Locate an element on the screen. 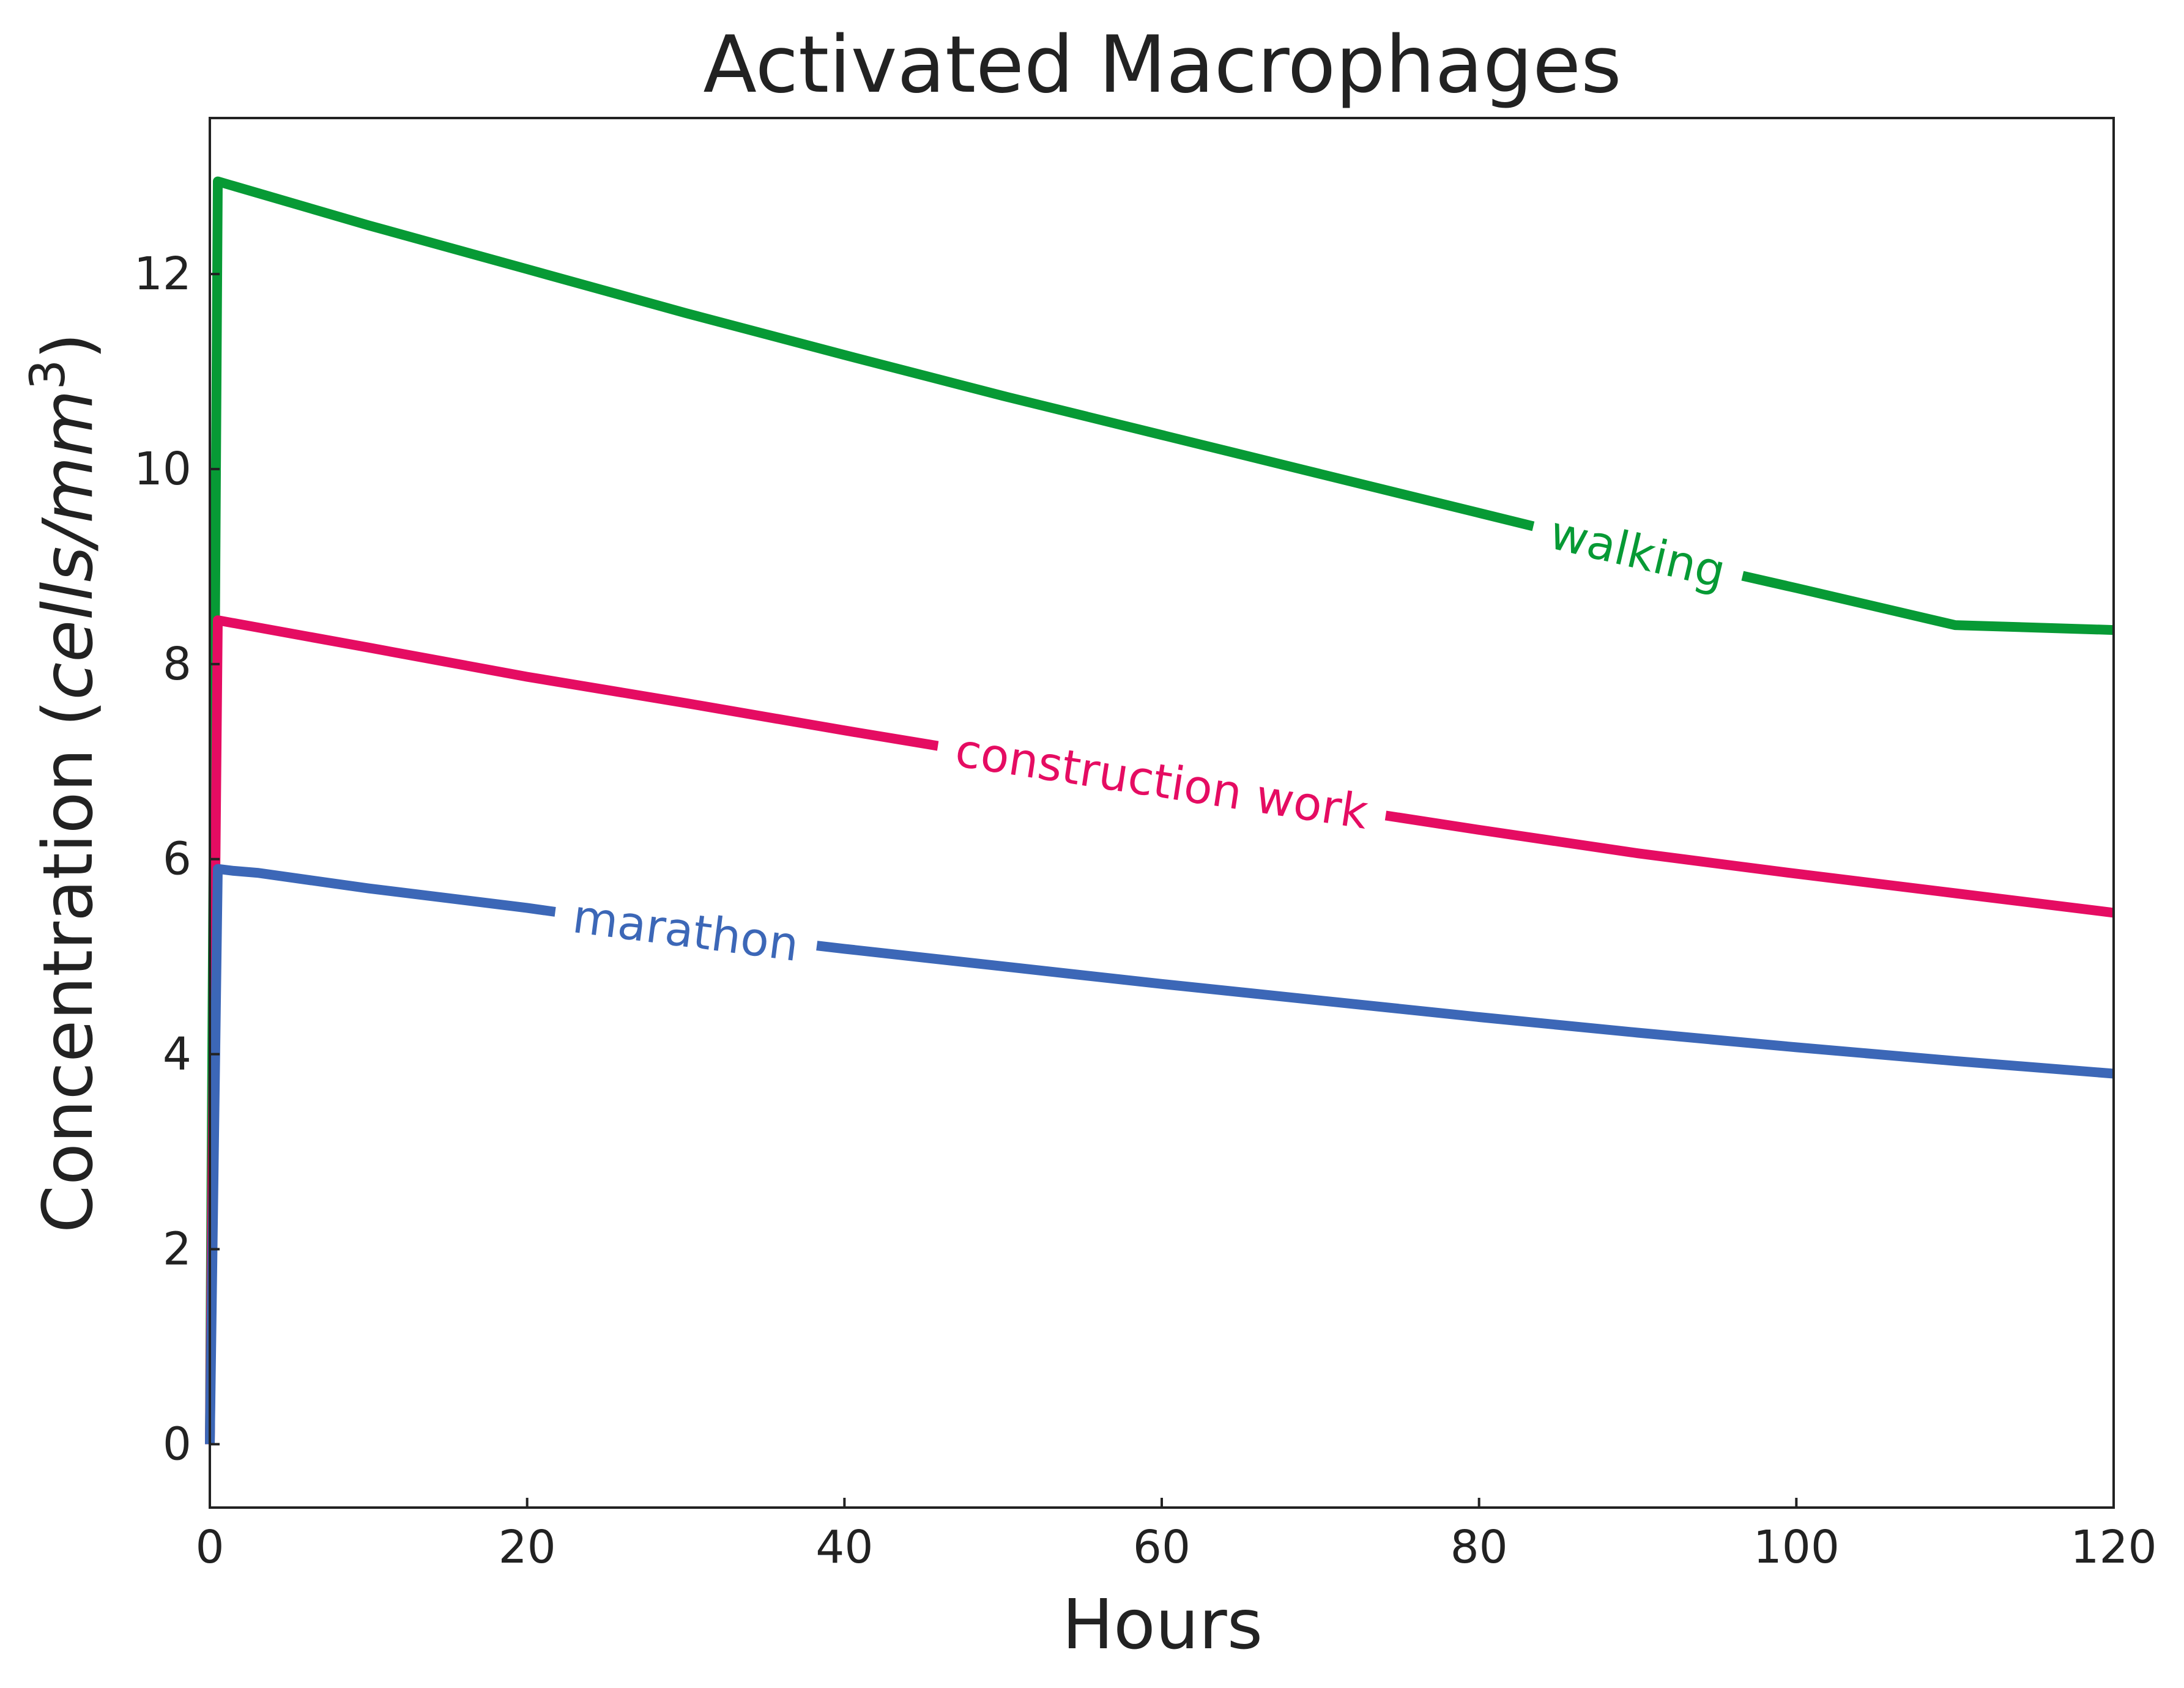 The width and height of the screenshot is (2184, 1688). y-tick-label: 0 is located at coordinates (177, 1444).